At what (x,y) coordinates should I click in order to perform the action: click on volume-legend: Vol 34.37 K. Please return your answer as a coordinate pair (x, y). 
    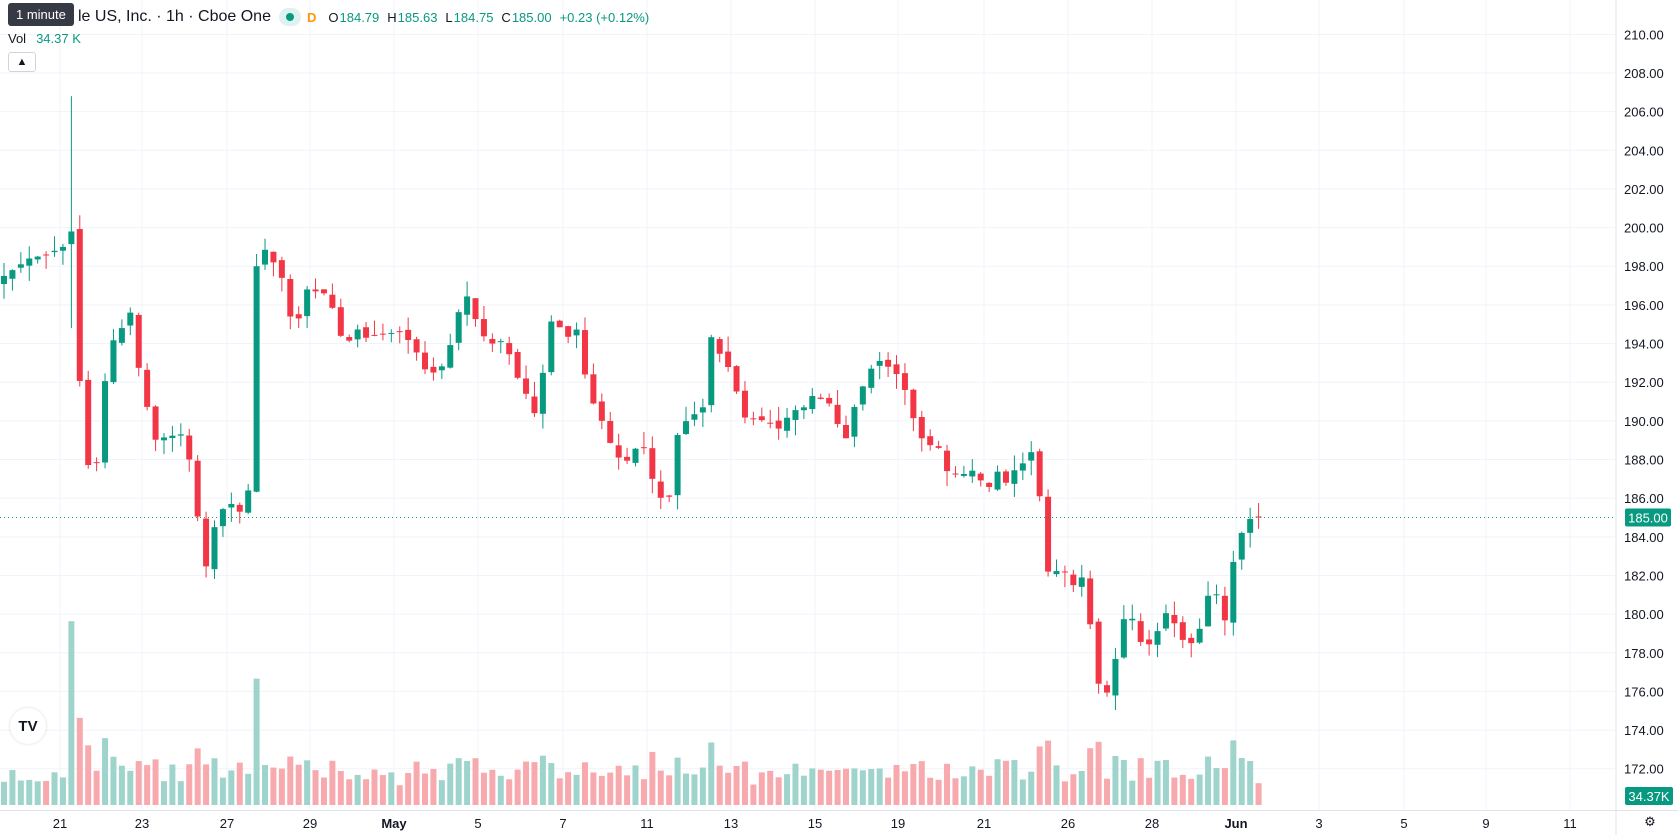
    Looking at the image, I should click on (44, 38).